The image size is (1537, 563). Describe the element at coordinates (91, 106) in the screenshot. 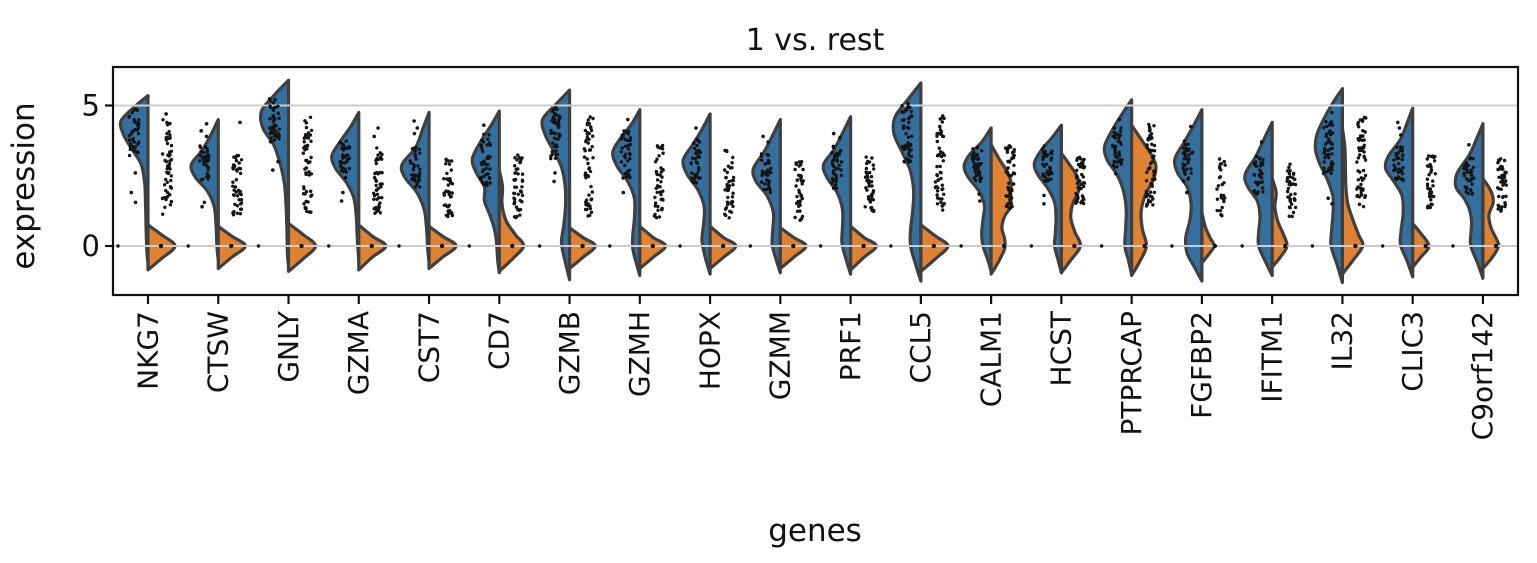

I see `y-tick-label-5: 5` at that location.